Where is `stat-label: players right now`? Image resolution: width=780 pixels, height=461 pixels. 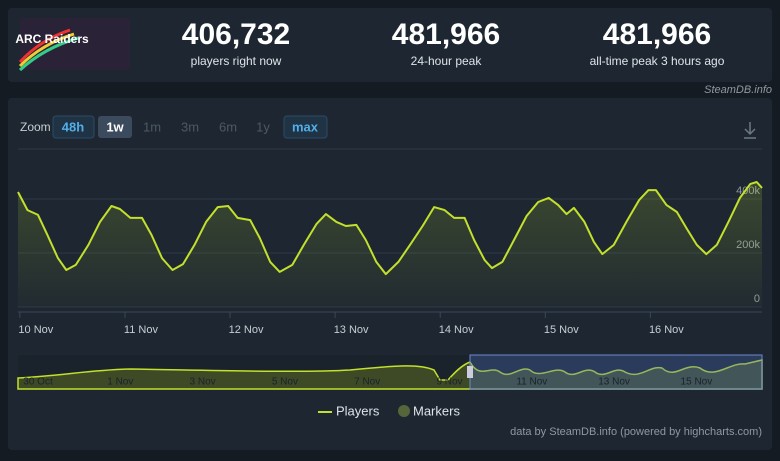
stat-label: players right now is located at coordinates (236, 61).